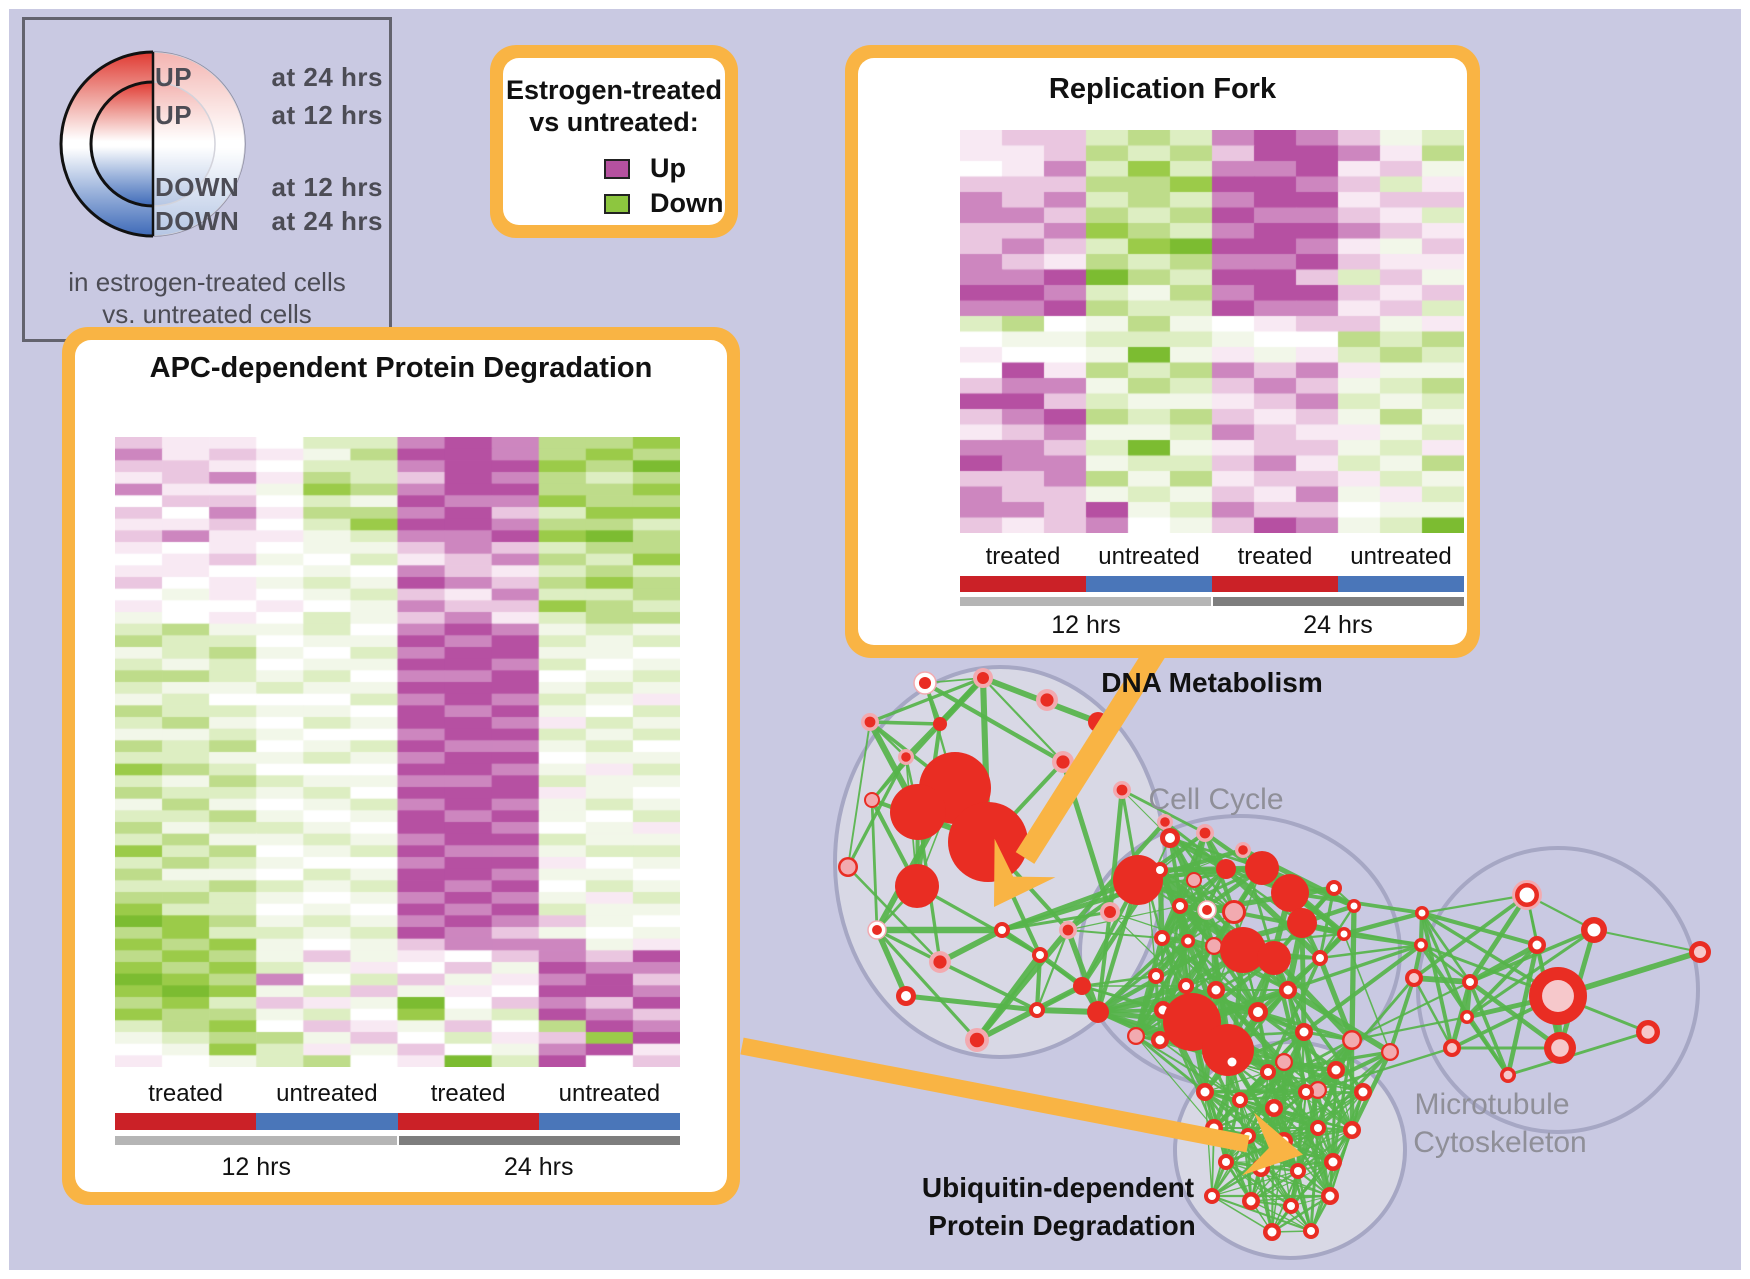 The image size is (1750, 1279). What do you see at coordinates (269, 187) in the screenshot?
I see `legend-row-down-12: DOWN at 12 hrs` at bounding box center [269, 187].